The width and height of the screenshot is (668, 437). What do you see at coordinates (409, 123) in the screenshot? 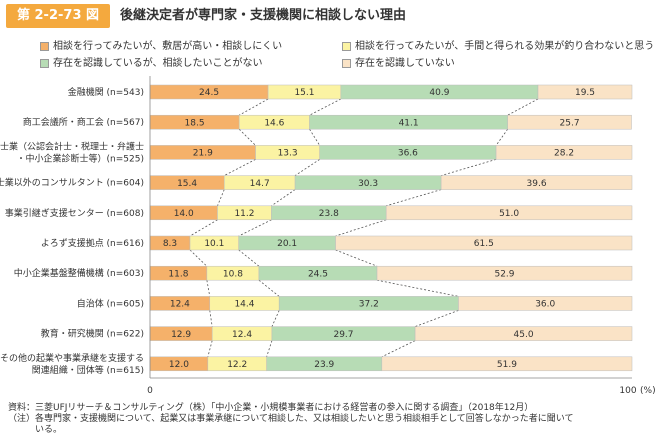
I see `bar-value-label: 41.1` at bounding box center [409, 123].